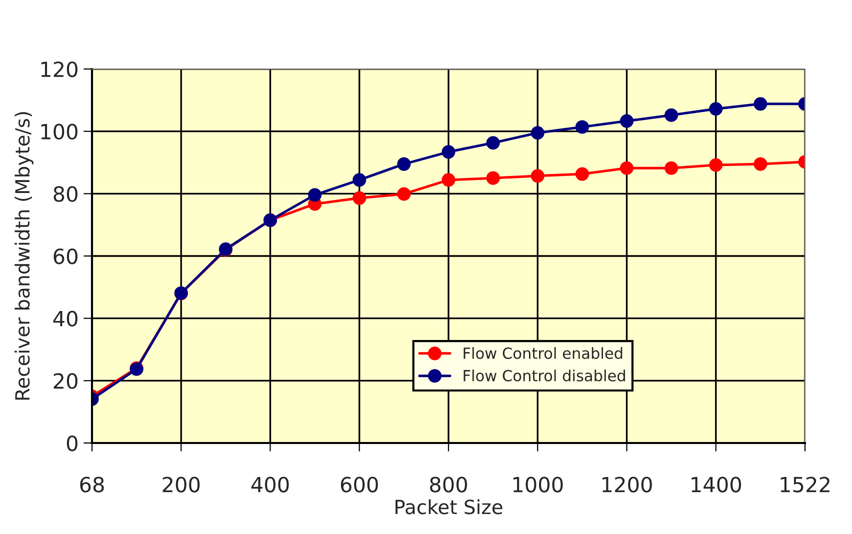  What do you see at coordinates (627, 484) in the screenshot?
I see `x-tick-label: 1200` at bounding box center [627, 484].